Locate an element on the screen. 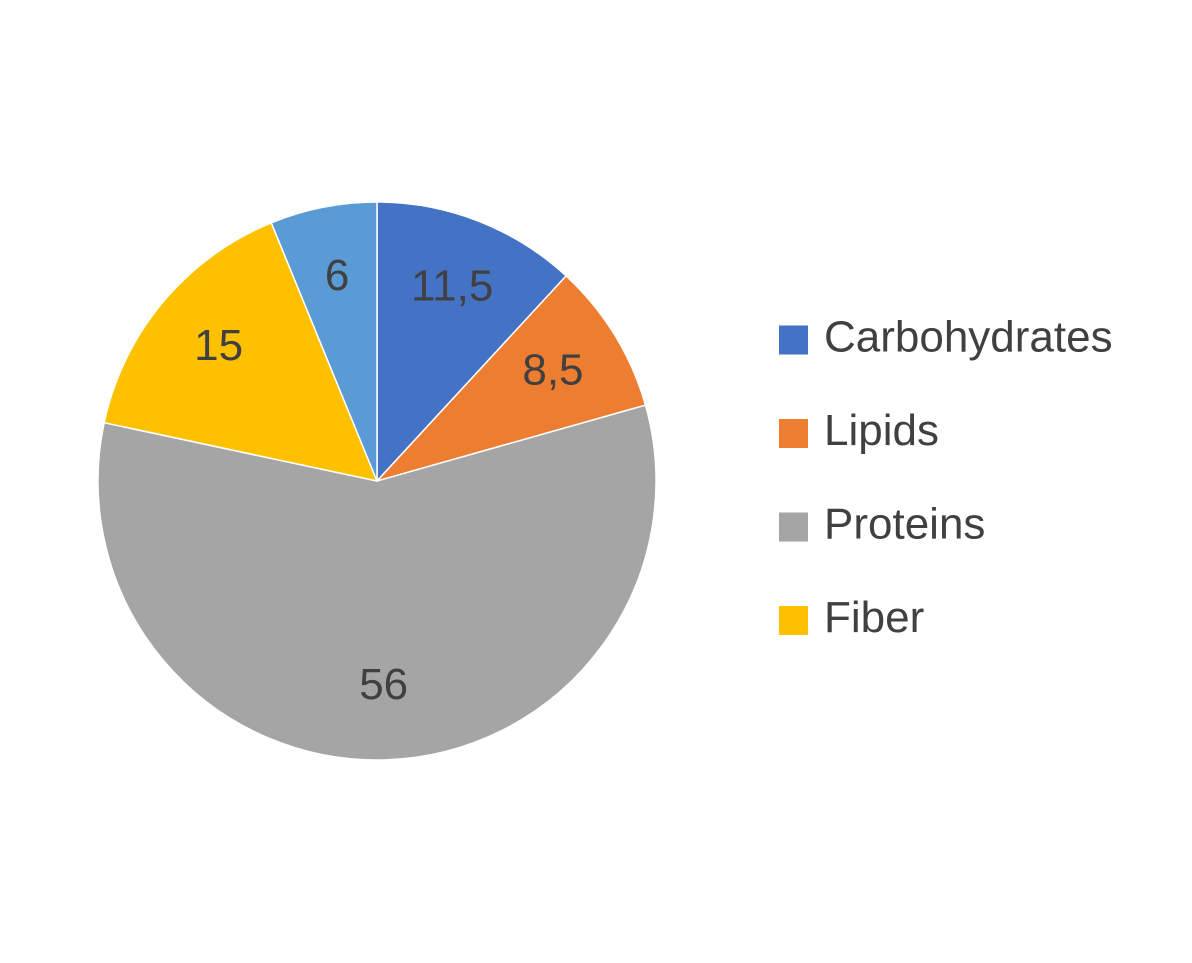  data-label: 15 is located at coordinates (218, 345).